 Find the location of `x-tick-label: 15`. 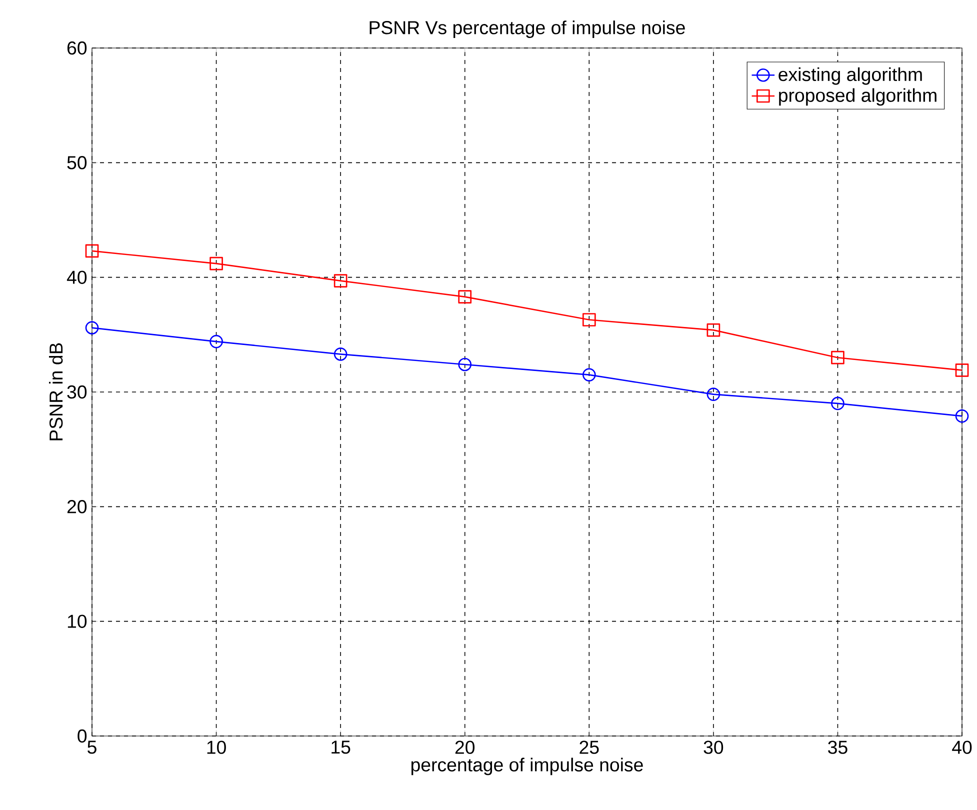

x-tick-label: 15 is located at coordinates (341, 747).